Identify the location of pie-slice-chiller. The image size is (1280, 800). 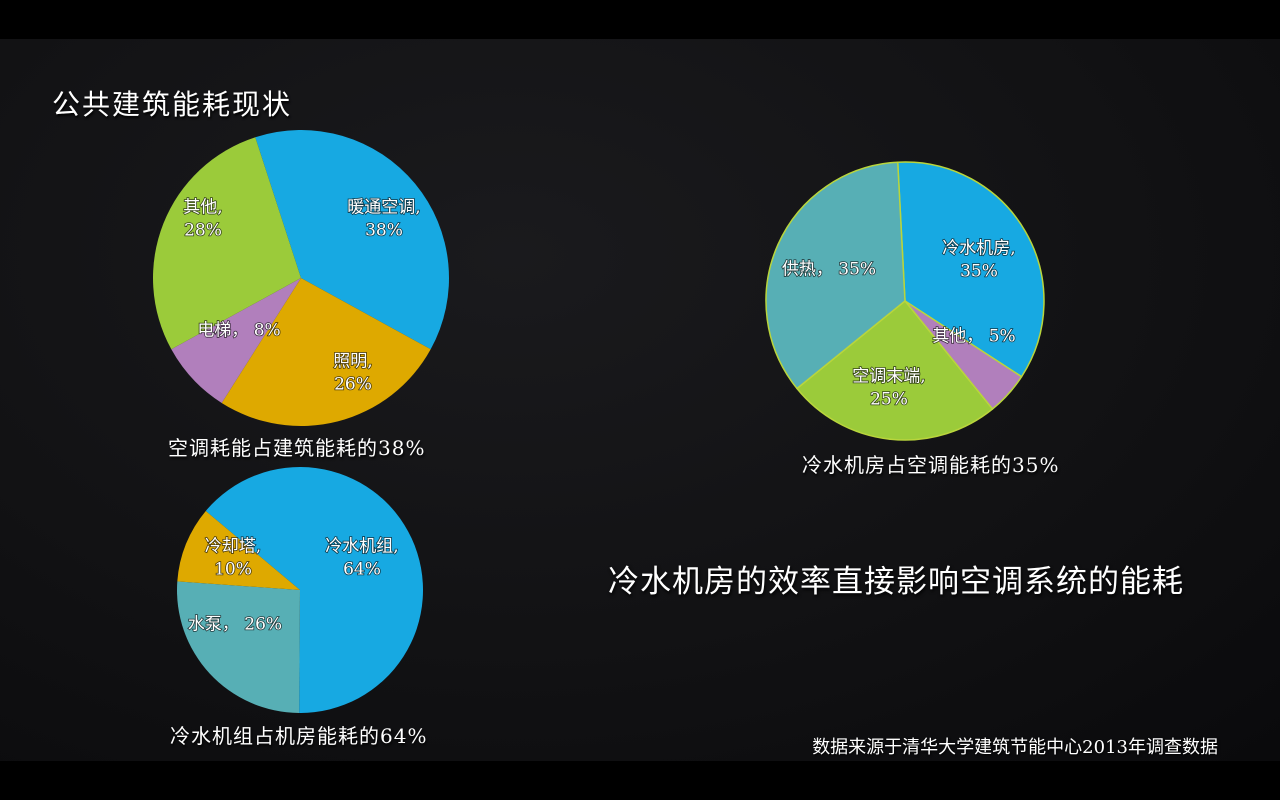
(314, 590).